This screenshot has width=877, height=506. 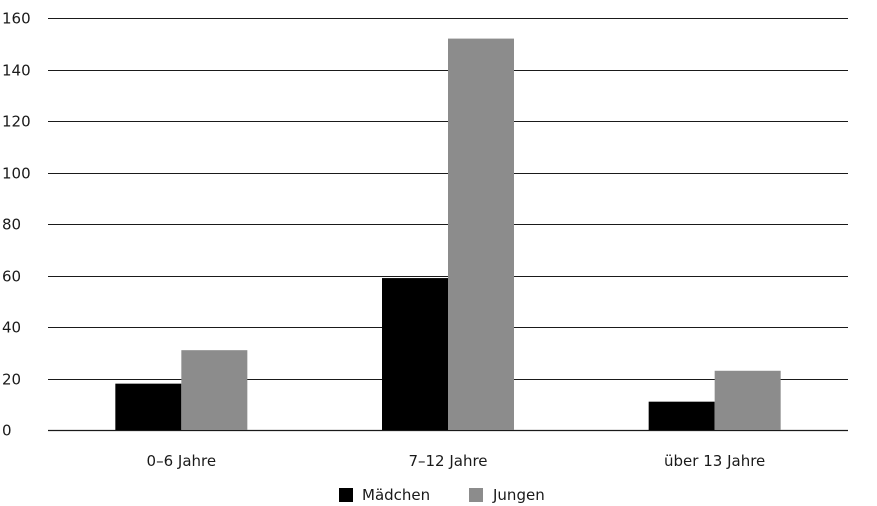 I want to click on x-category-label: 7–12 Jahre, so click(x=447, y=461).